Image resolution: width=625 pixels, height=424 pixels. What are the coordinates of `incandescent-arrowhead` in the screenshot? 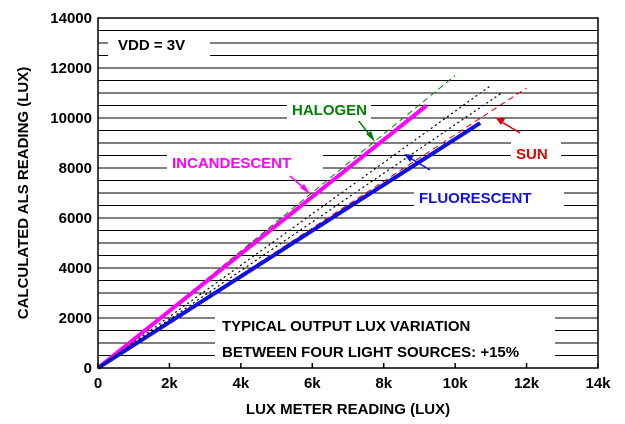 It's located at (305, 189).